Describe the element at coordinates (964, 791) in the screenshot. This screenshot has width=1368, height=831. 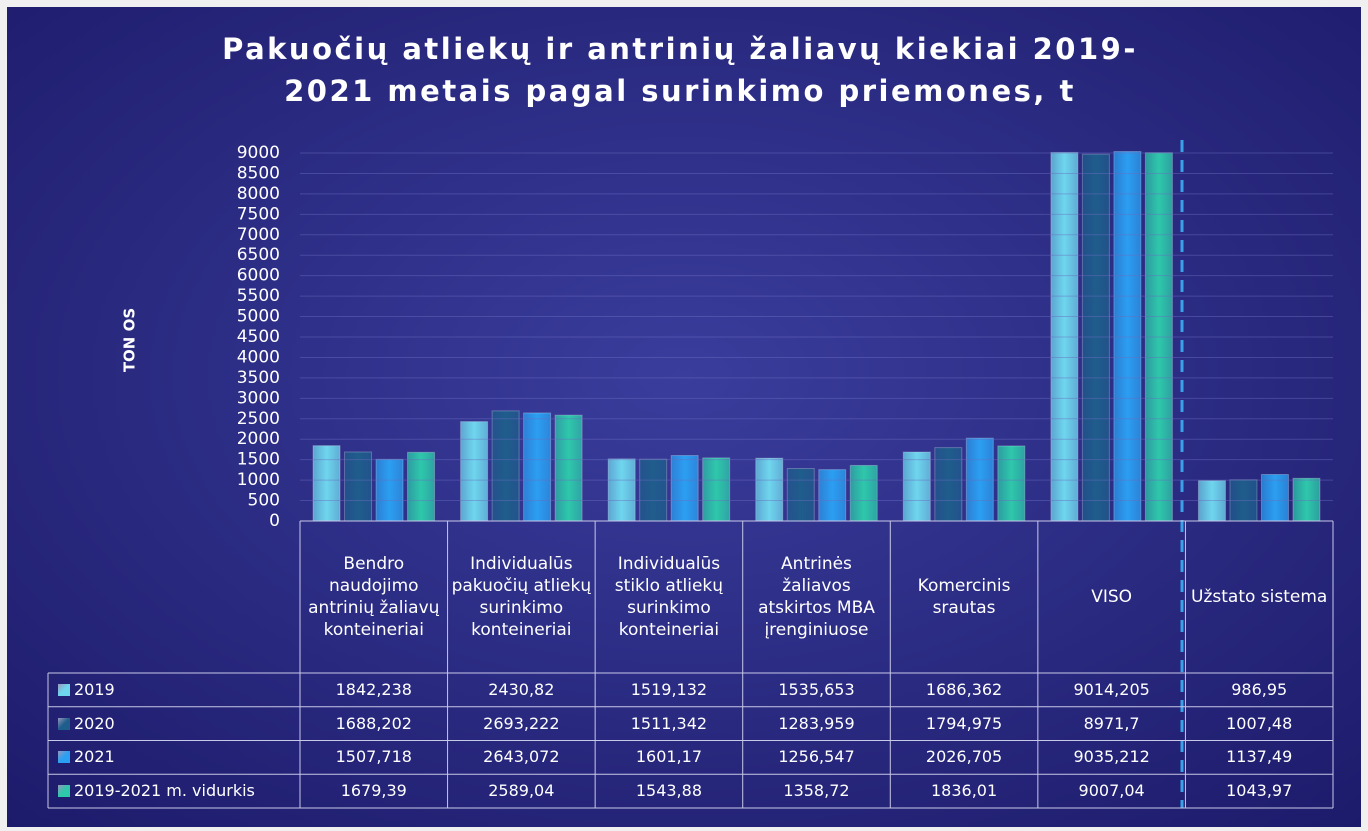
I see `table-value: 1836,01` at that location.